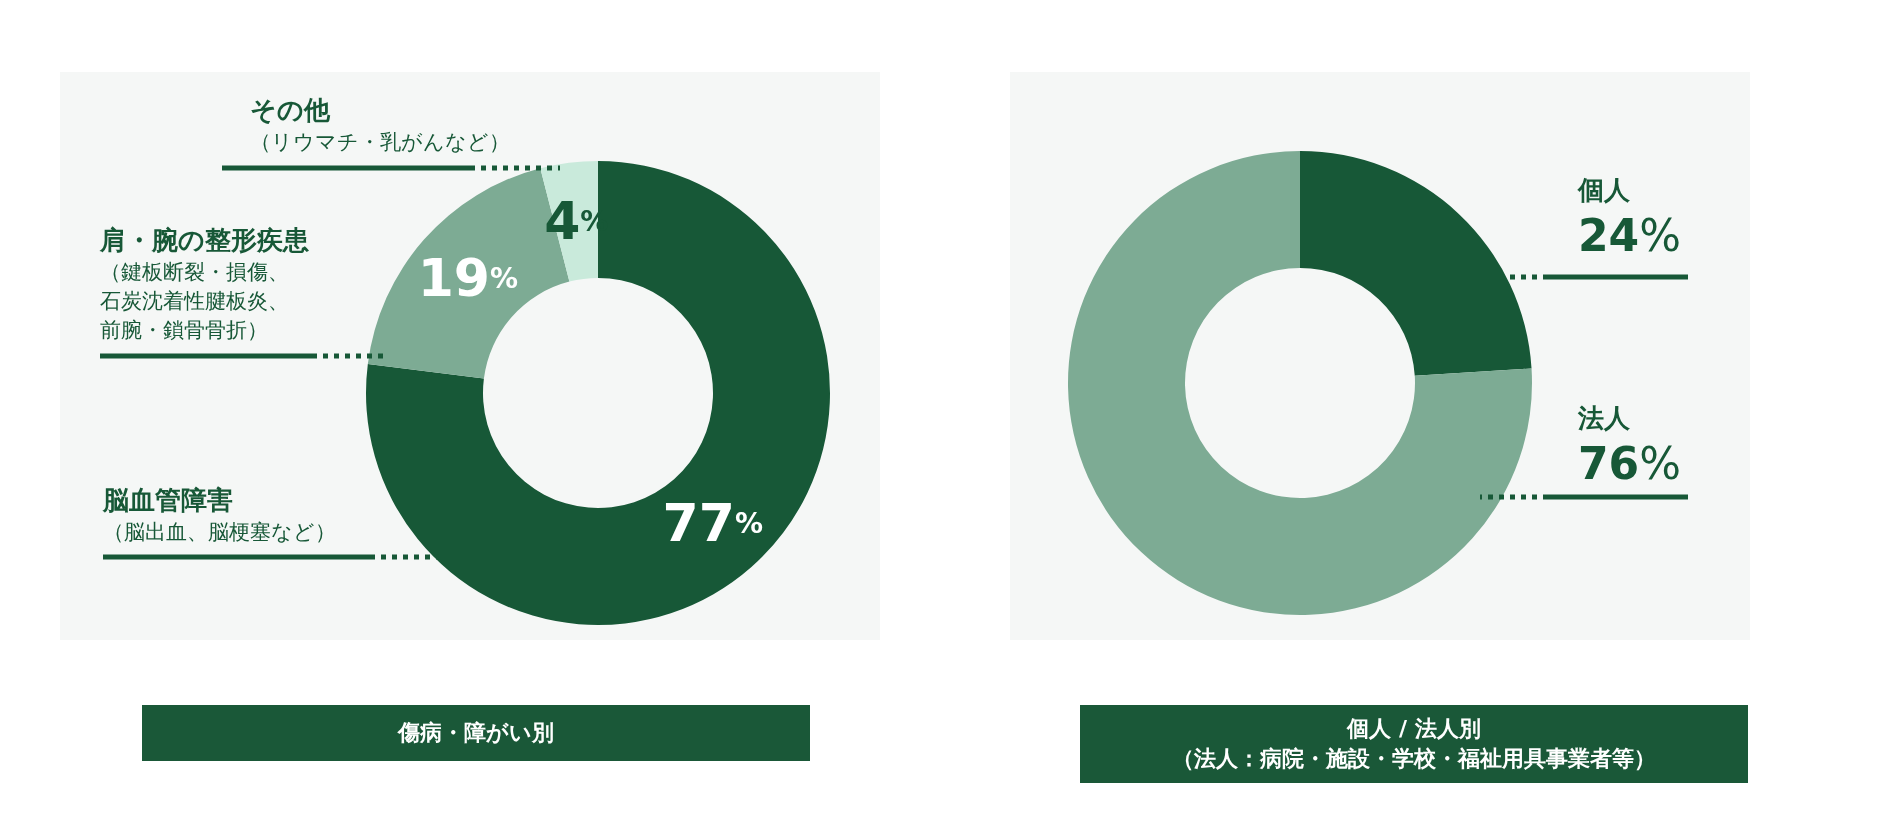  I want to click on text: 傷病・障がい別, so click(476, 733).